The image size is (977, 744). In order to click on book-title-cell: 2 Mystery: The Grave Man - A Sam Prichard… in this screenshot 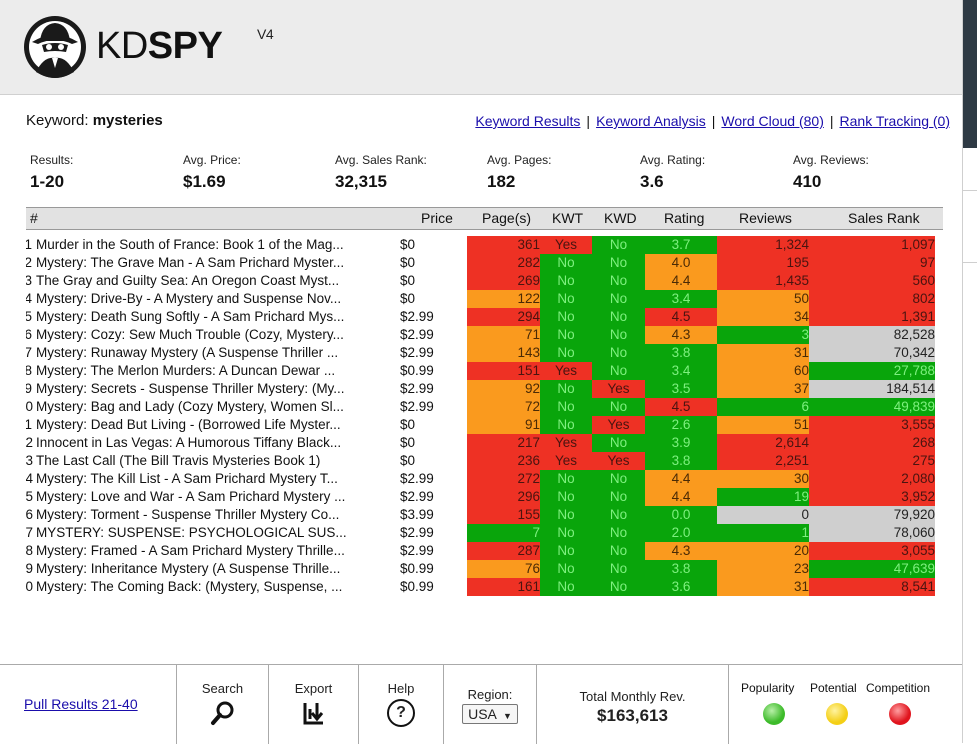, I will do `click(213, 263)`.